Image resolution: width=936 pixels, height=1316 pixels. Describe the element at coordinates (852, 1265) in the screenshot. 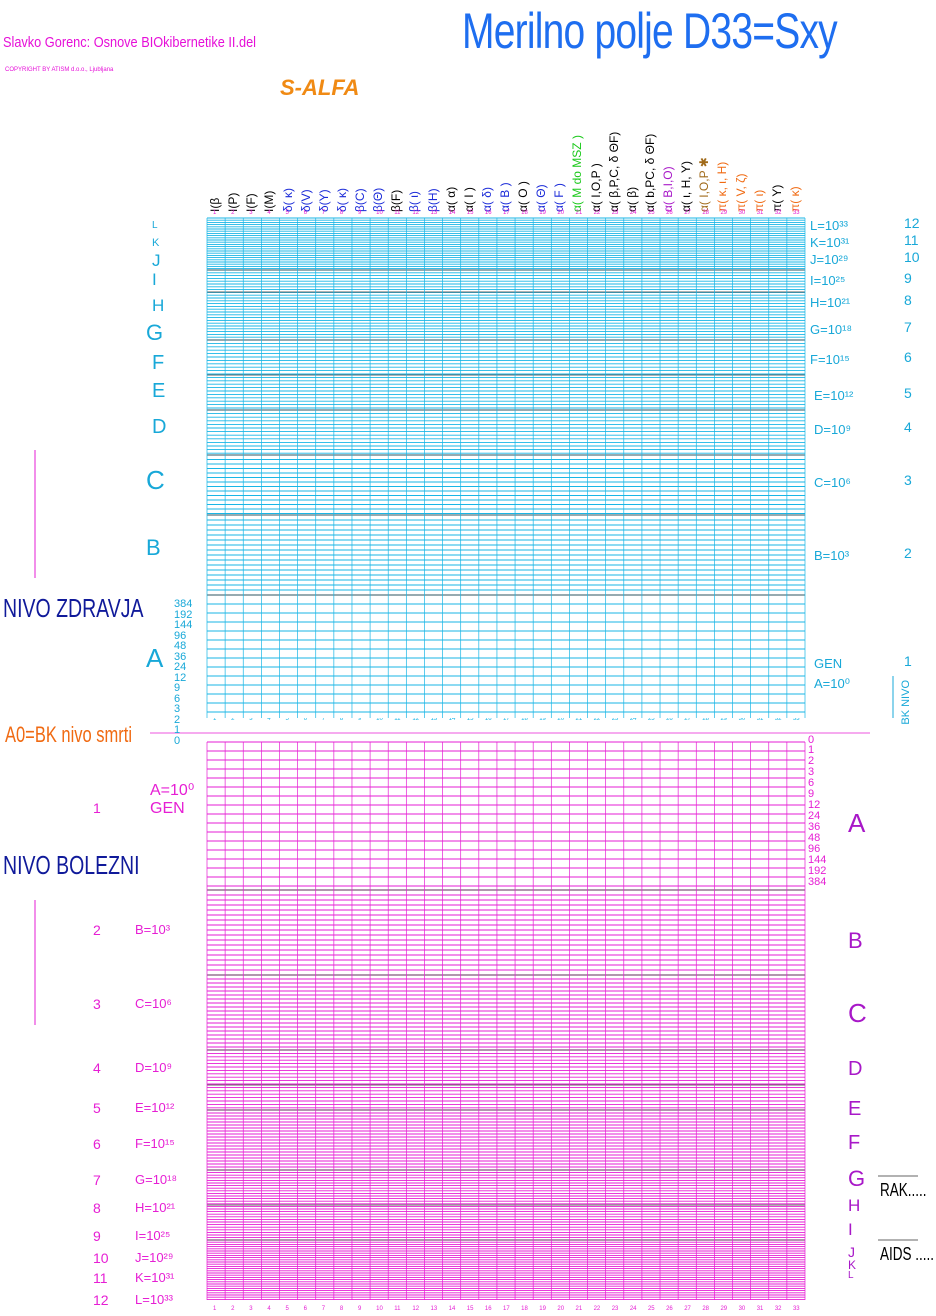

I see `disease-letter-right: K` at that location.